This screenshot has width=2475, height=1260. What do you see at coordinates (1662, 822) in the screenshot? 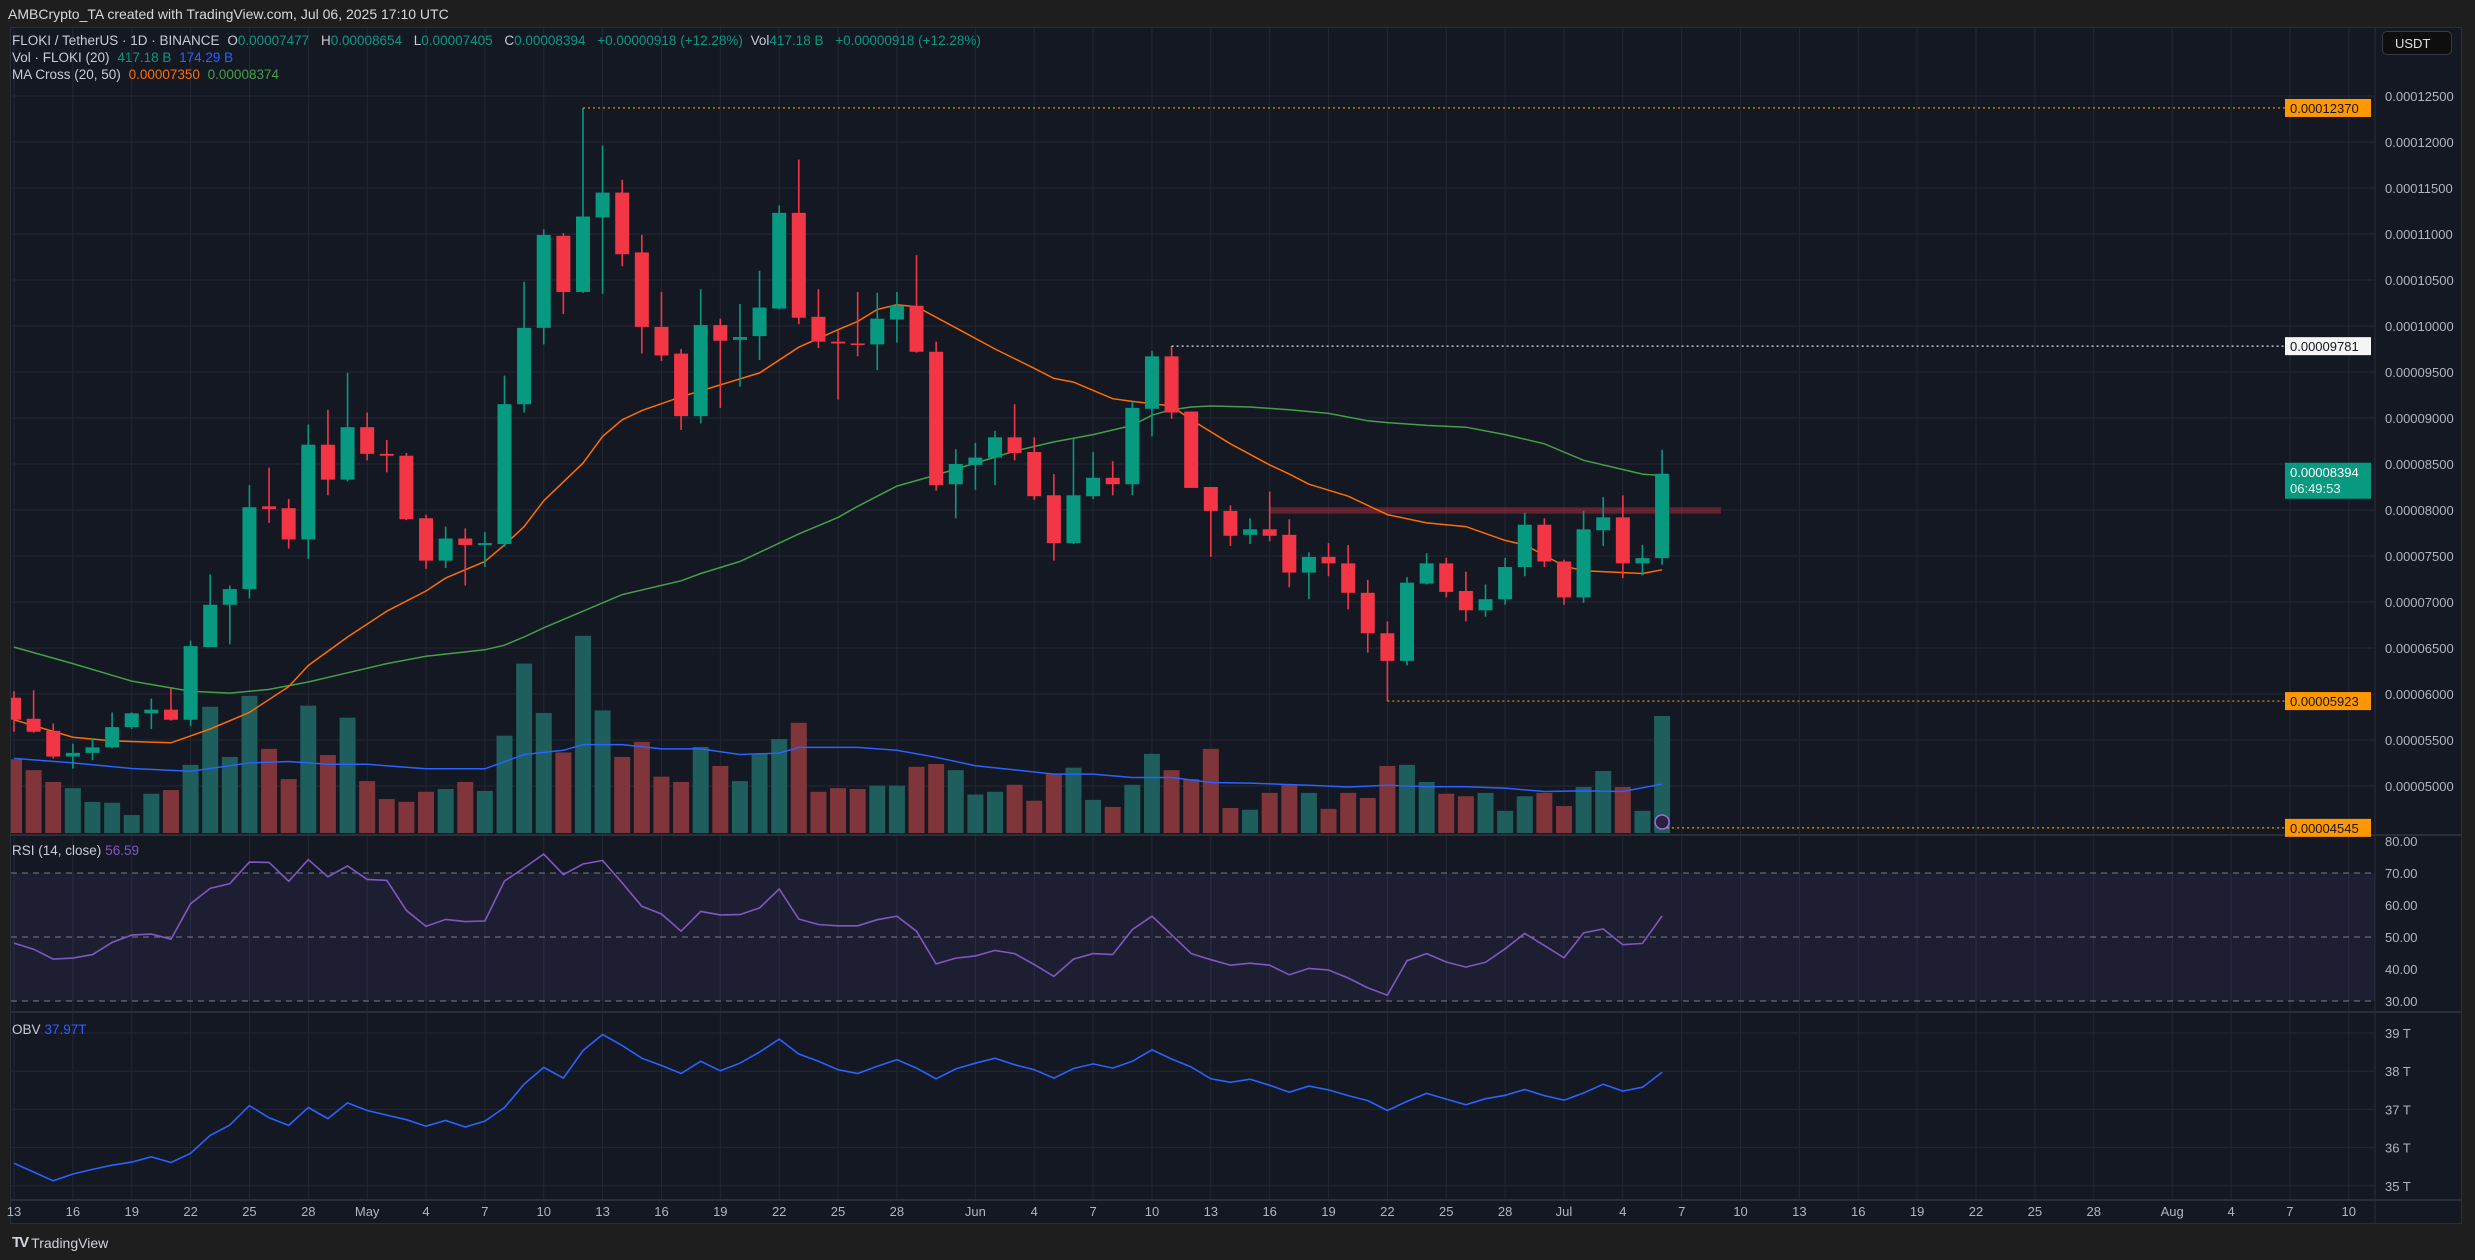
I see `lightning-icon` at bounding box center [1662, 822].